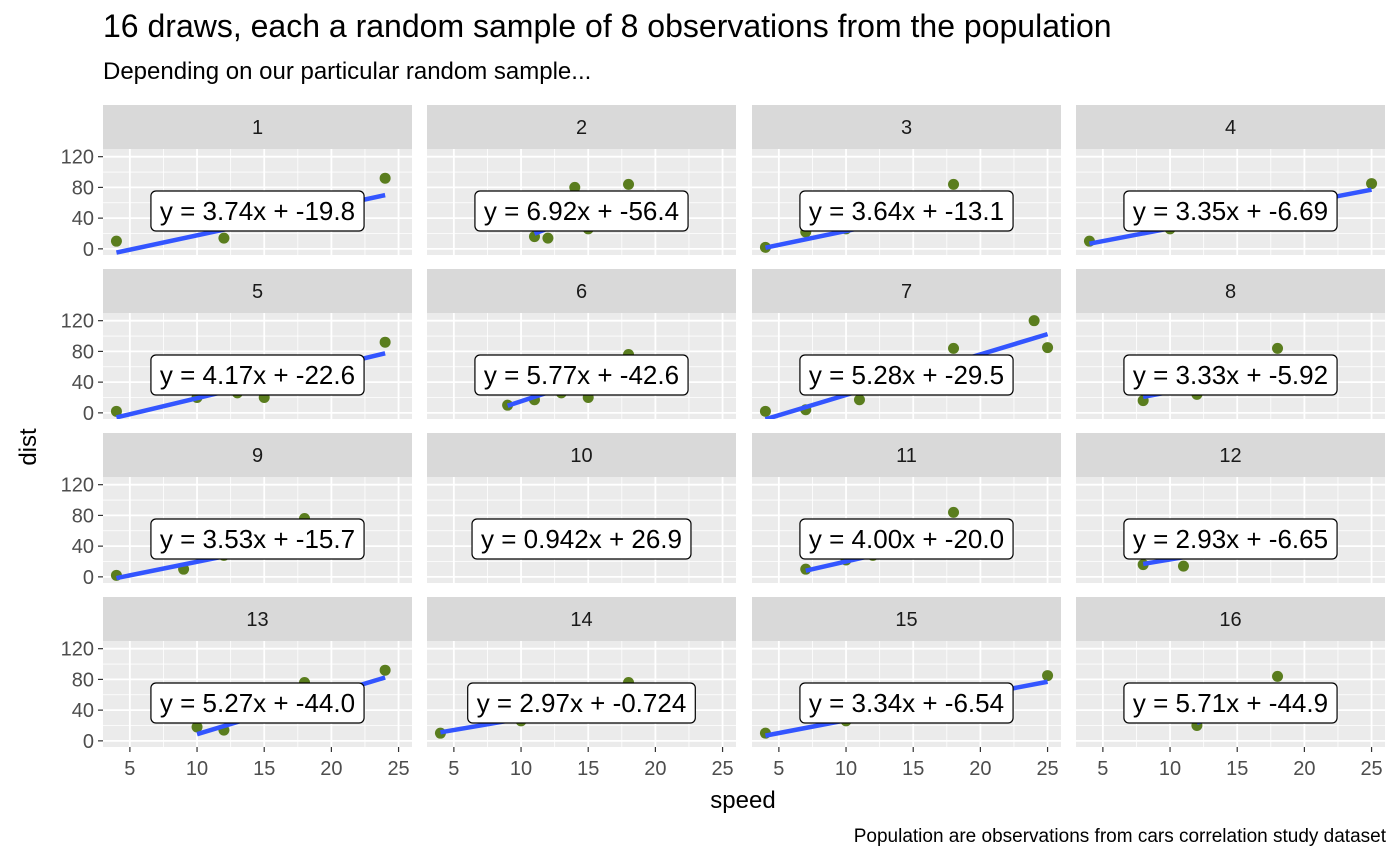  I want to click on equation-text: y = 4.00x + -20.0, so click(906, 539).